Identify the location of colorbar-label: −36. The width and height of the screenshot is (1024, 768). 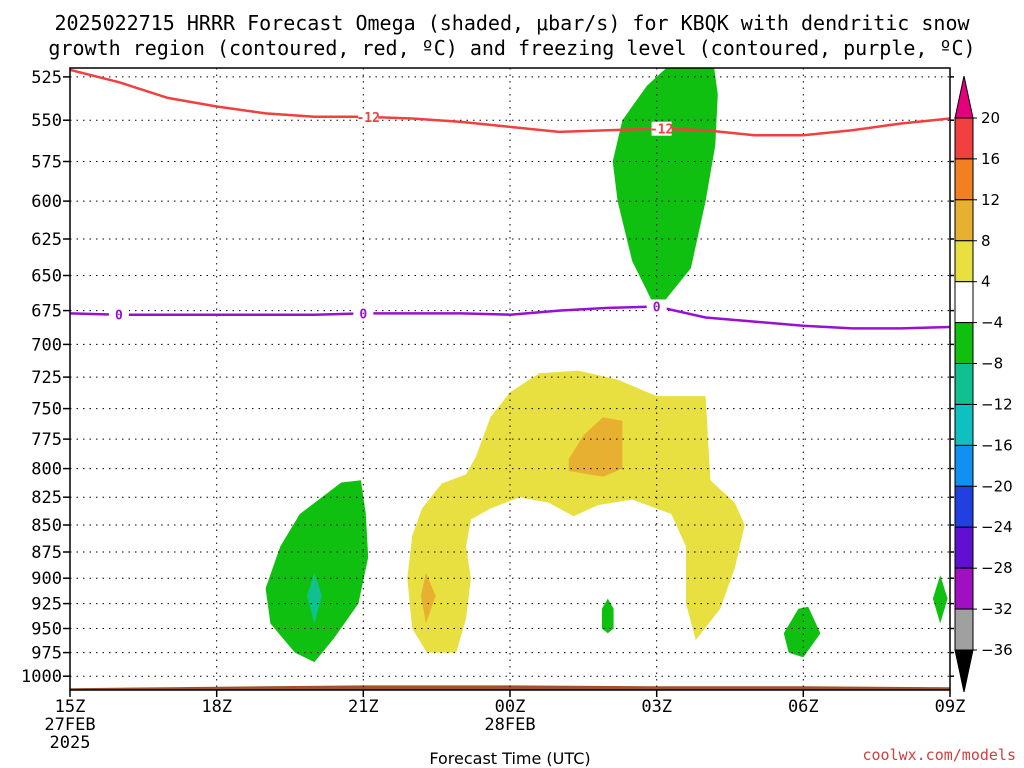
(997, 650).